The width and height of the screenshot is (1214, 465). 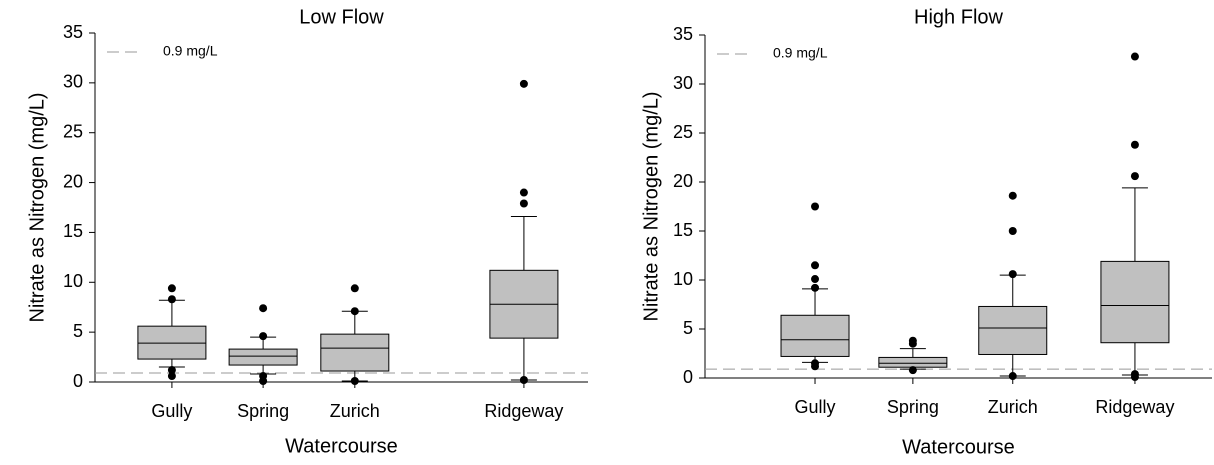 I want to click on chart-title: High Flow, so click(x=958, y=17).